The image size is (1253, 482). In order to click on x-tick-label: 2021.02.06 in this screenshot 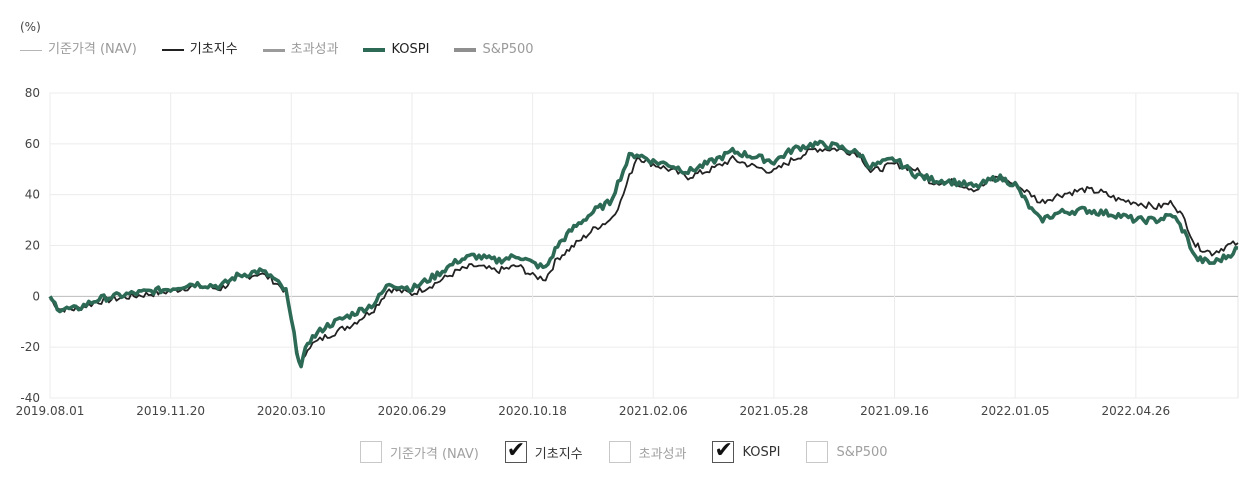, I will do `click(653, 411)`.